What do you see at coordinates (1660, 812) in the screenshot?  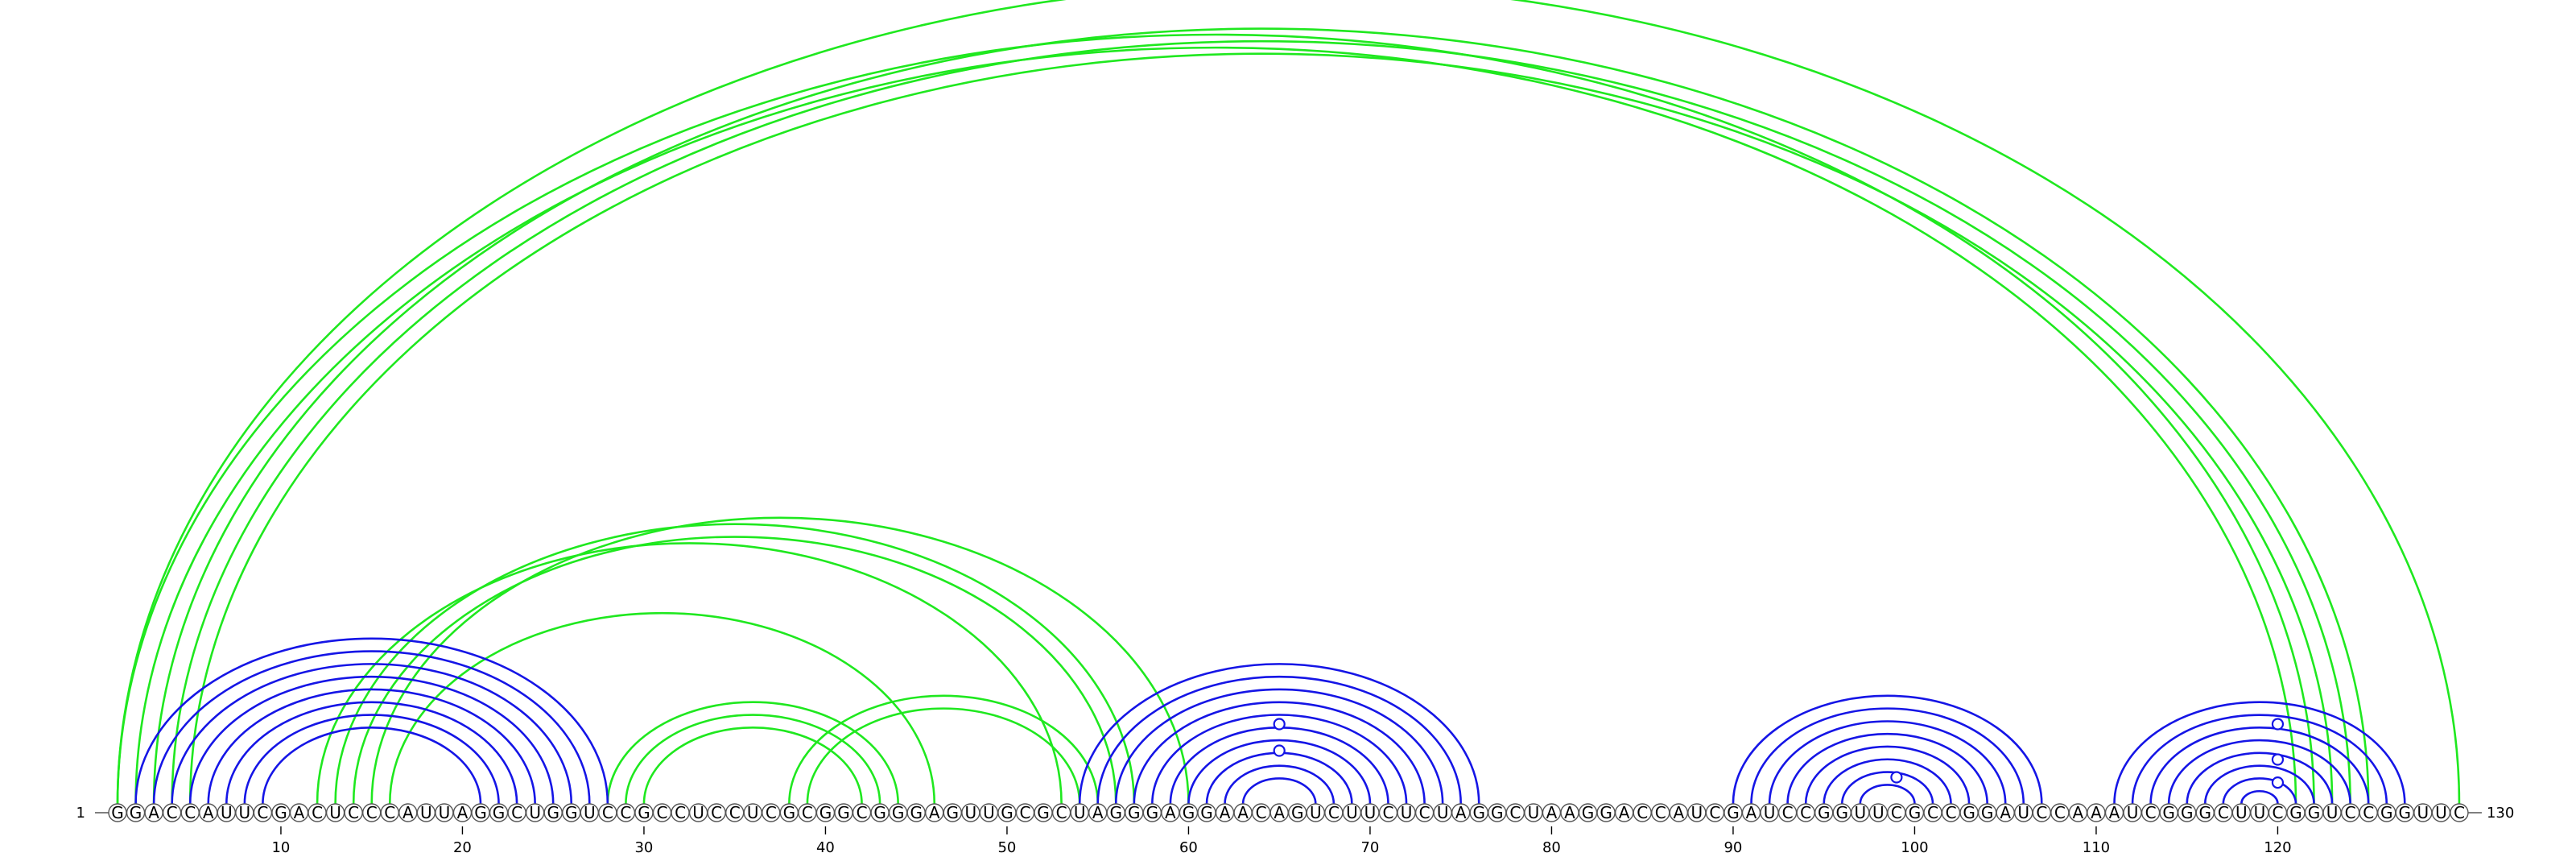 I see `nucleotide-86: C` at bounding box center [1660, 812].